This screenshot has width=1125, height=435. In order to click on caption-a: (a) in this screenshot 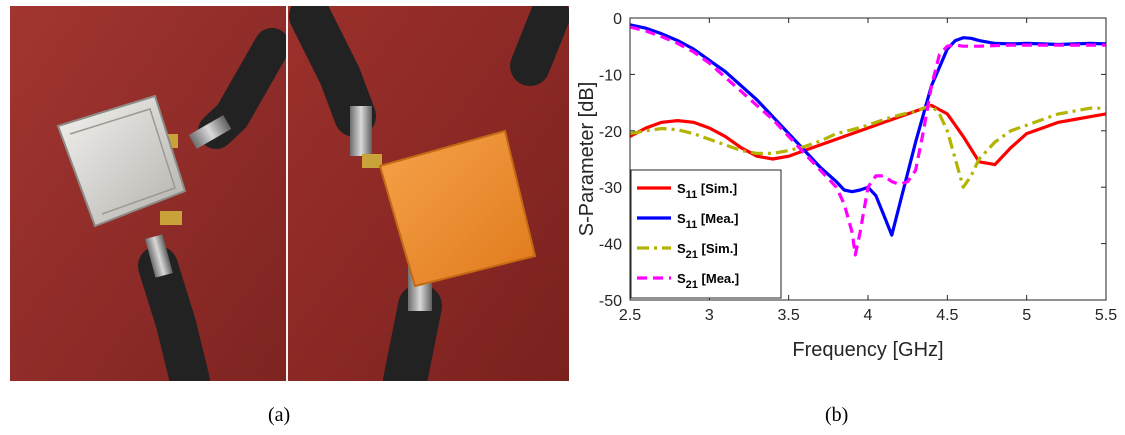, I will do `click(279, 415)`.